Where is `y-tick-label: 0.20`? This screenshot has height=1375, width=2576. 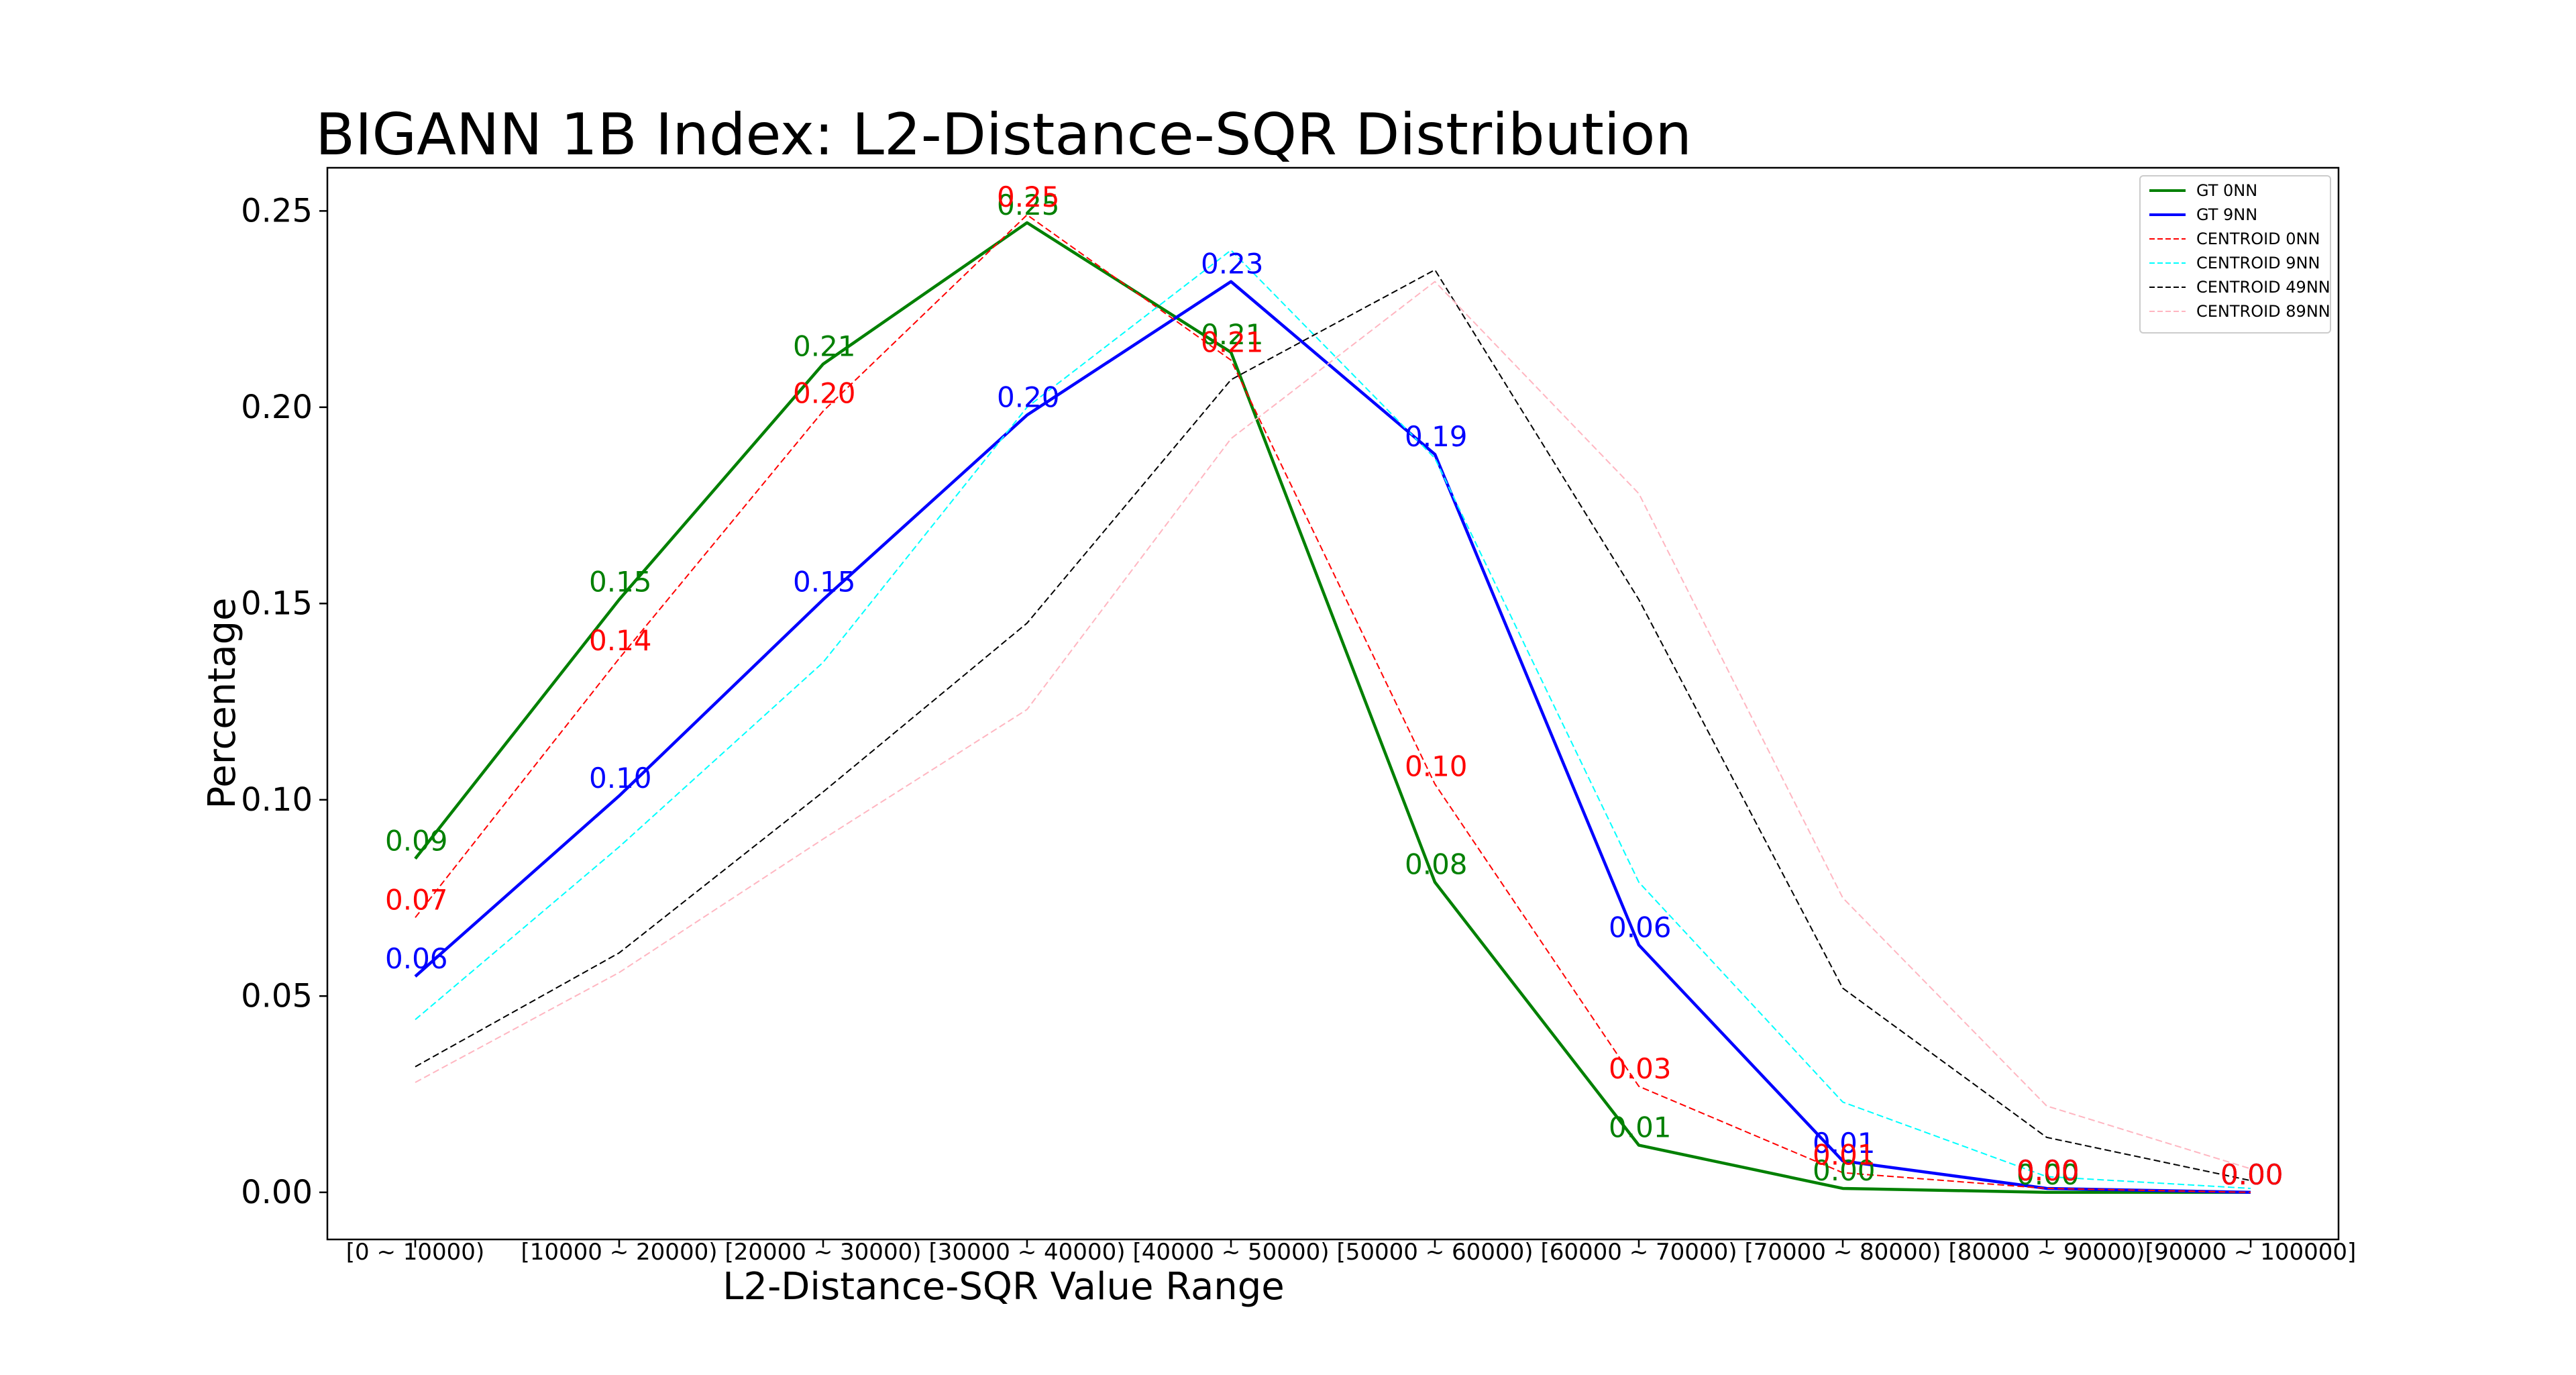
y-tick-label: 0.20 is located at coordinates (277, 408).